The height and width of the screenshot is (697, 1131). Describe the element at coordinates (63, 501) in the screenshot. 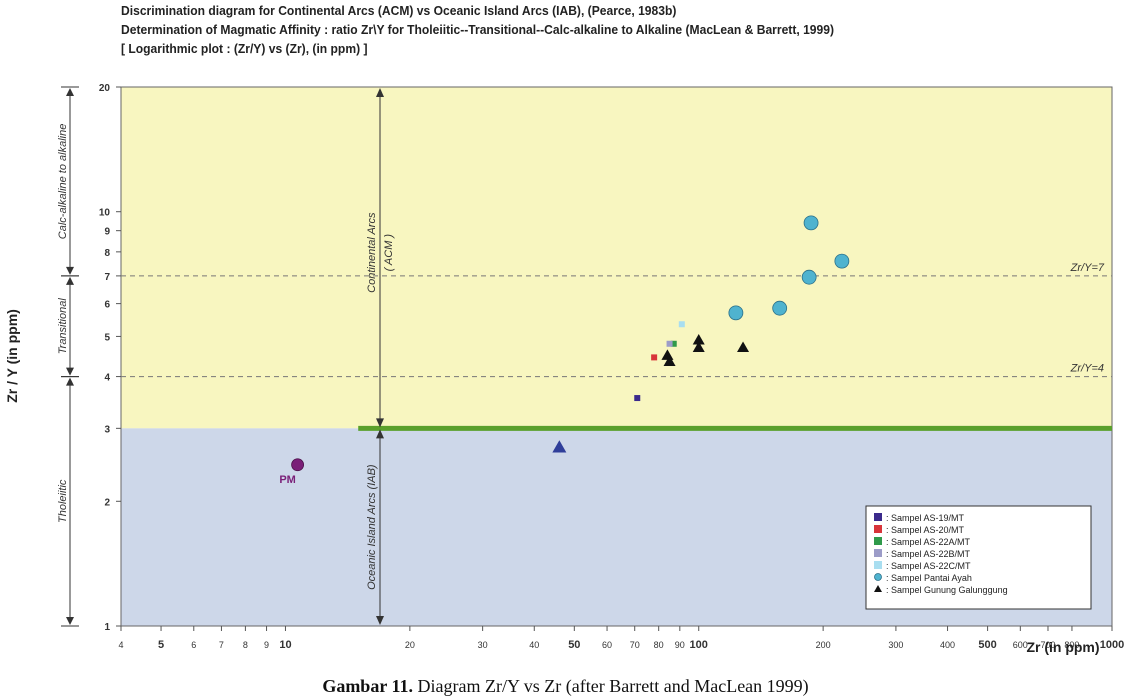

I see `affinity-label-tholeiitic: Tholeiitic` at that location.